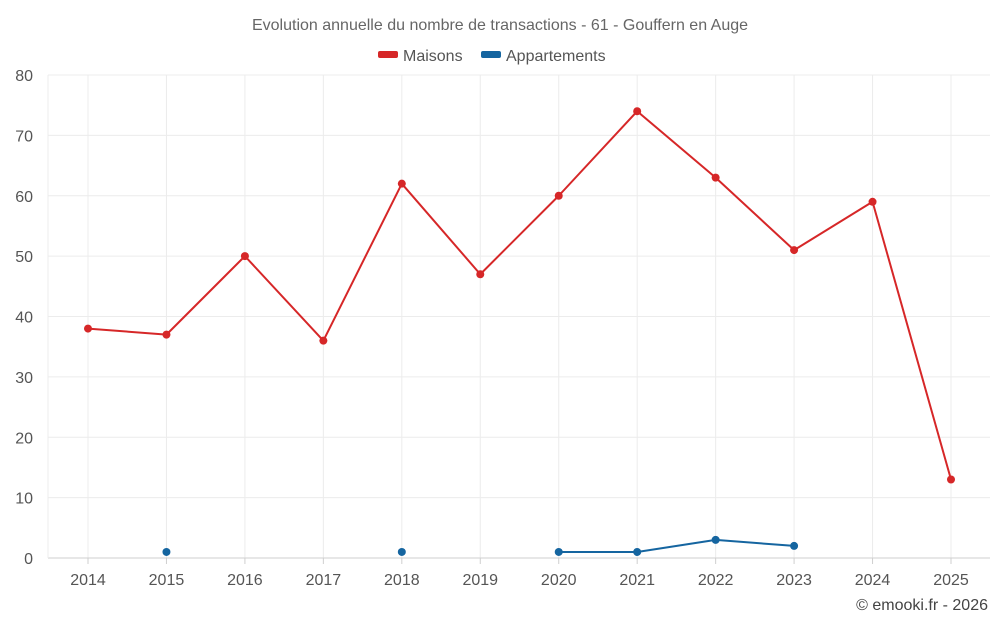 The image size is (1000, 625). What do you see at coordinates (28, 559) in the screenshot?
I see `y-tick-label: 0` at bounding box center [28, 559].